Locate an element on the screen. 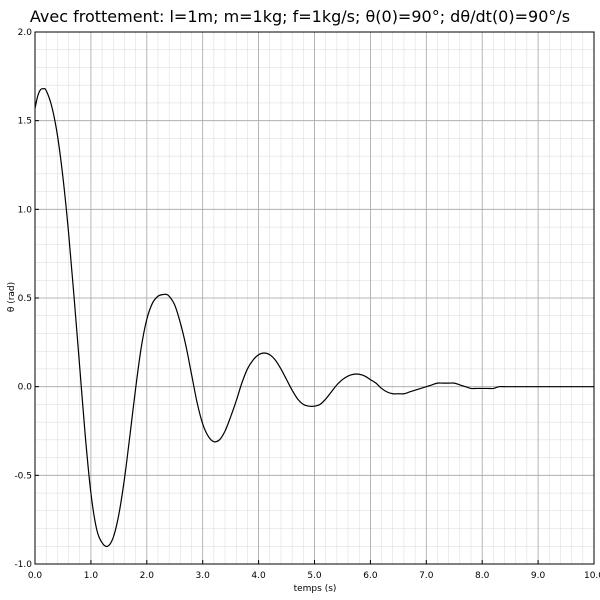 Image resolution: width=600 pixels, height=600 pixels. y-tick-label: 1.0 is located at coordinates (25, 210).